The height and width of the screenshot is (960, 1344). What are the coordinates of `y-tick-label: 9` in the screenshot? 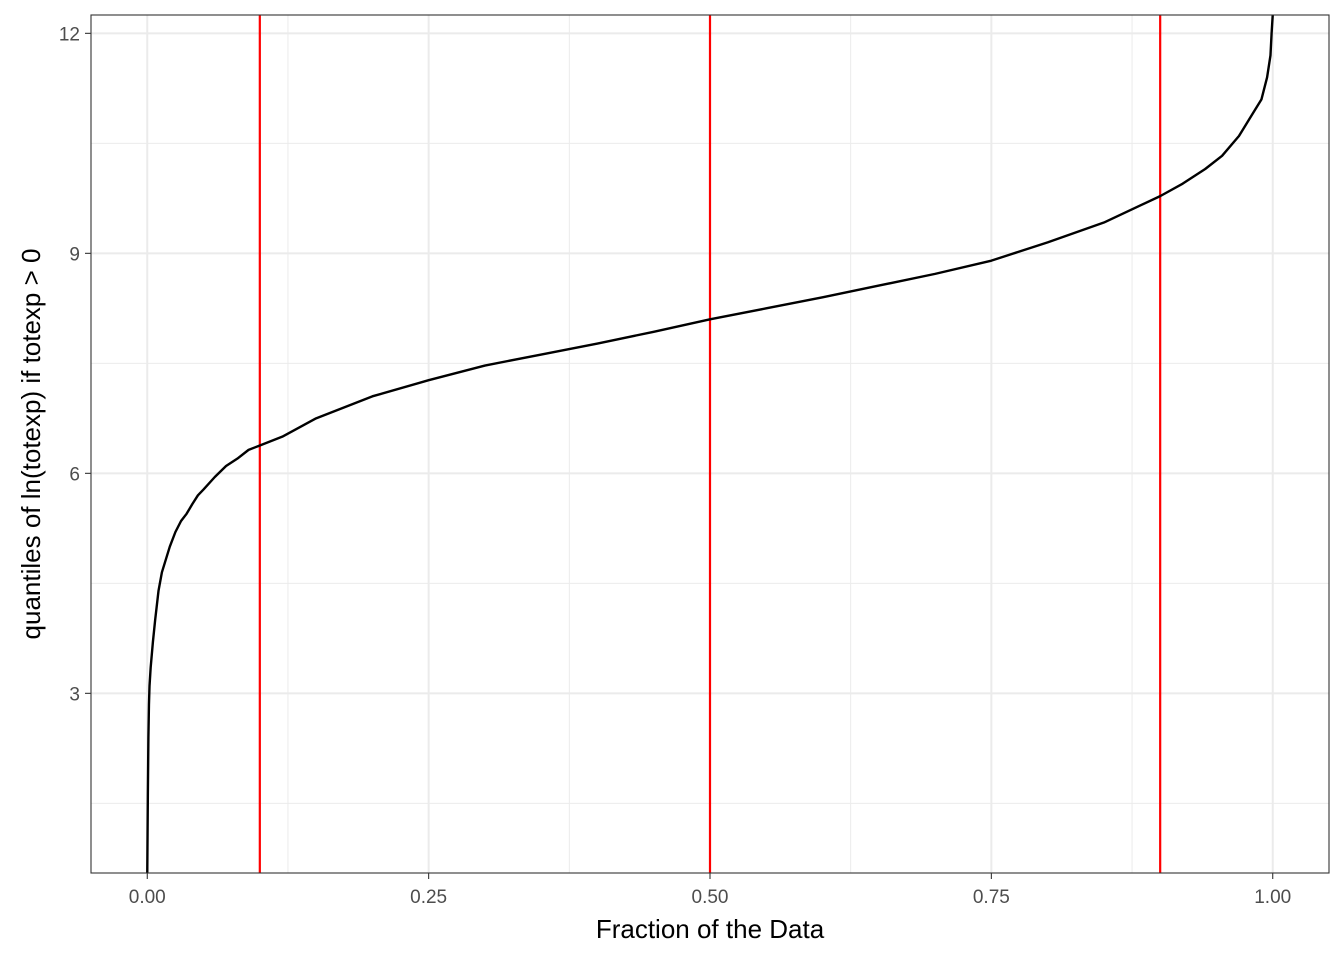 It's located at (74, 254).